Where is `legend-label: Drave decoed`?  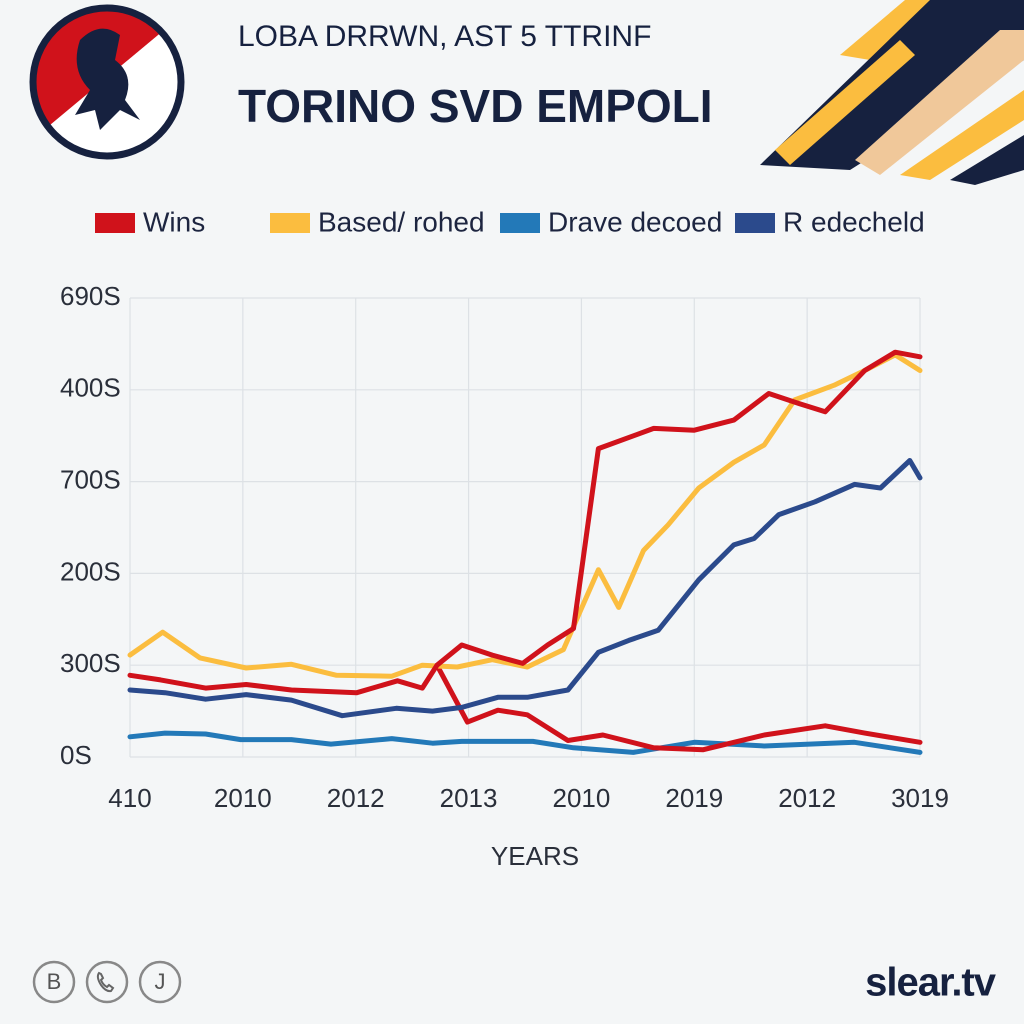
legend-label: Drave decoed is located at coordinates (635, 221).